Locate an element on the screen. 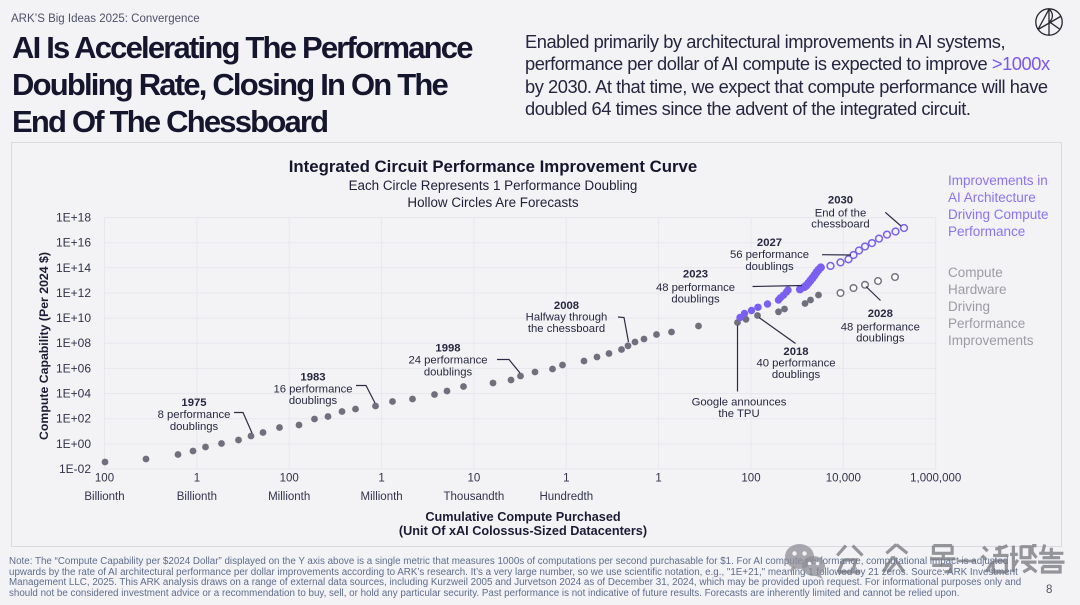 This screenshot has height=605, width=1080. svg-text: 1E+04 is located at coordinates (73, 394).